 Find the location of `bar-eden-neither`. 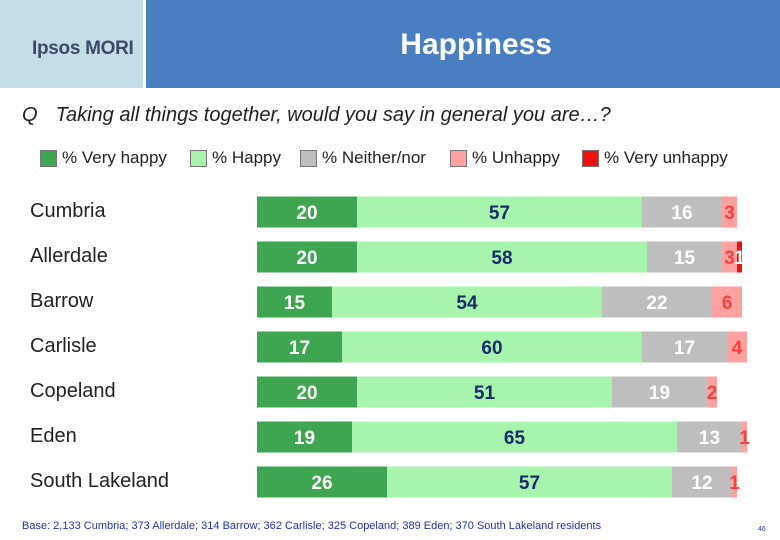

bar-eden-neither is located at coordinates (709, 437).